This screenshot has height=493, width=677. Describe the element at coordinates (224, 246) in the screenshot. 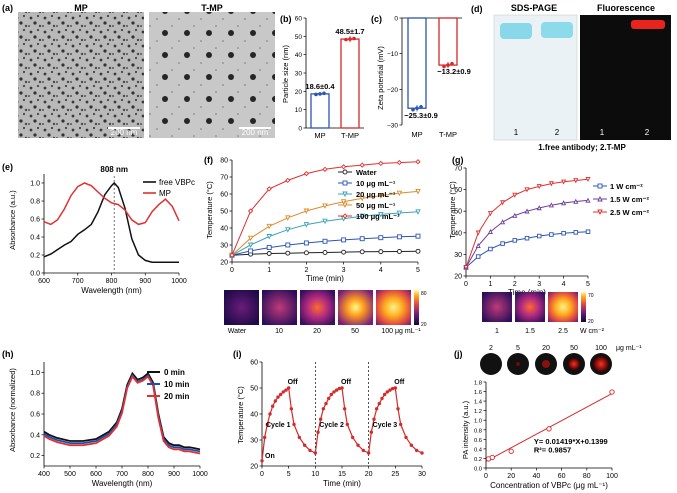

I see `f-ytick-label: 30` at that location.